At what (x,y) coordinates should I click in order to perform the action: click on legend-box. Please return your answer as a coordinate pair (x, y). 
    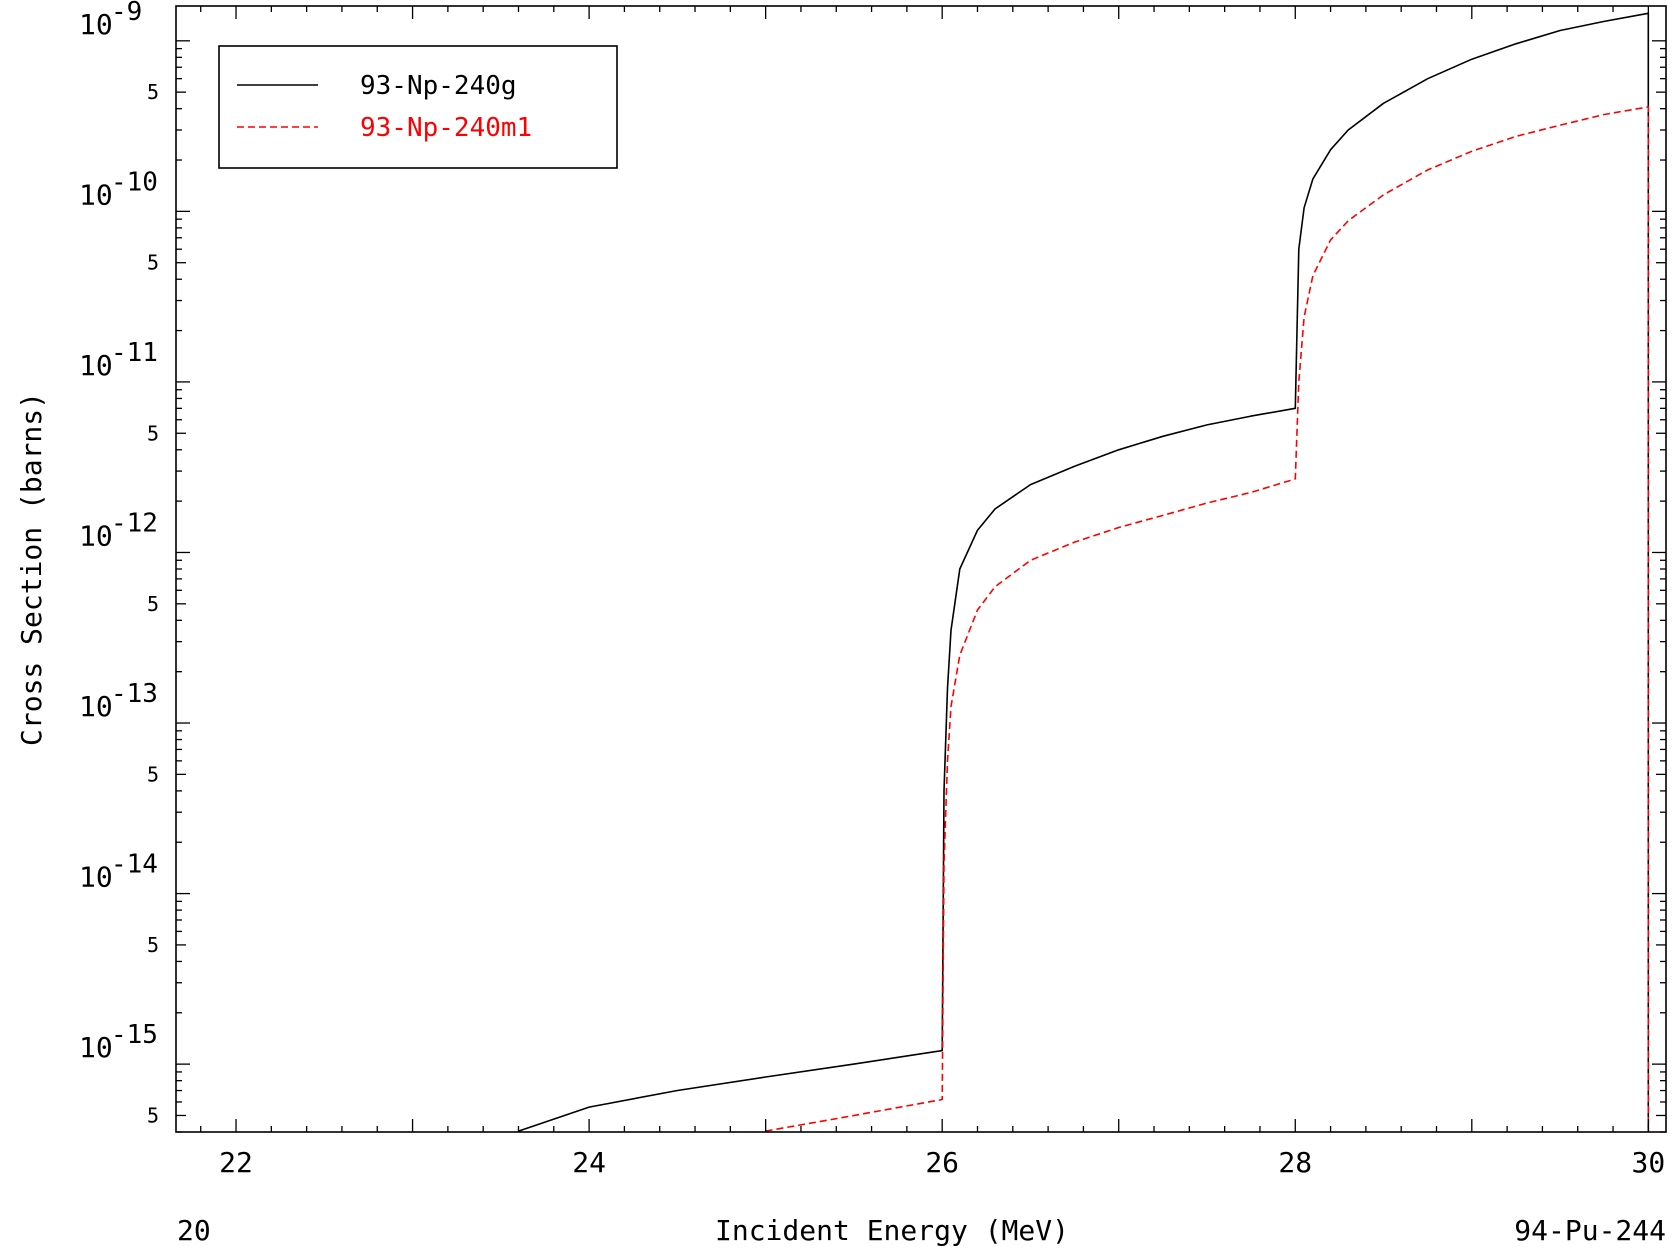
    Looking at the image, I should click on (418, 107).